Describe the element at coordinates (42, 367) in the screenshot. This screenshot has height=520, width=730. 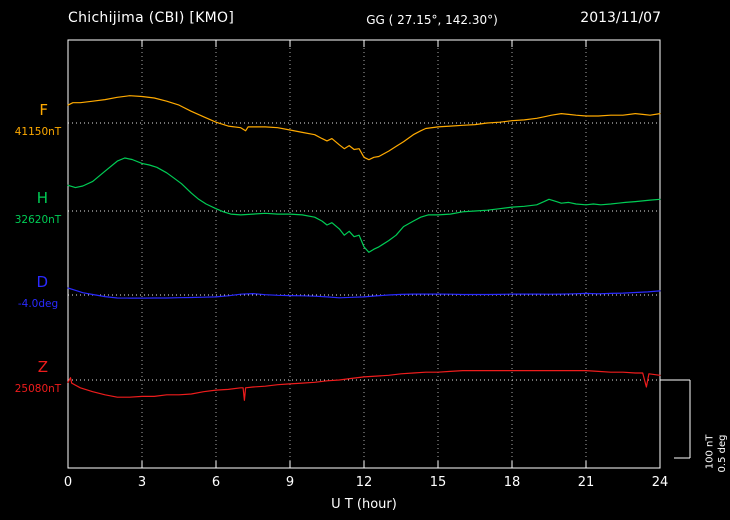
I see `series-Z-label: Z` at that location.